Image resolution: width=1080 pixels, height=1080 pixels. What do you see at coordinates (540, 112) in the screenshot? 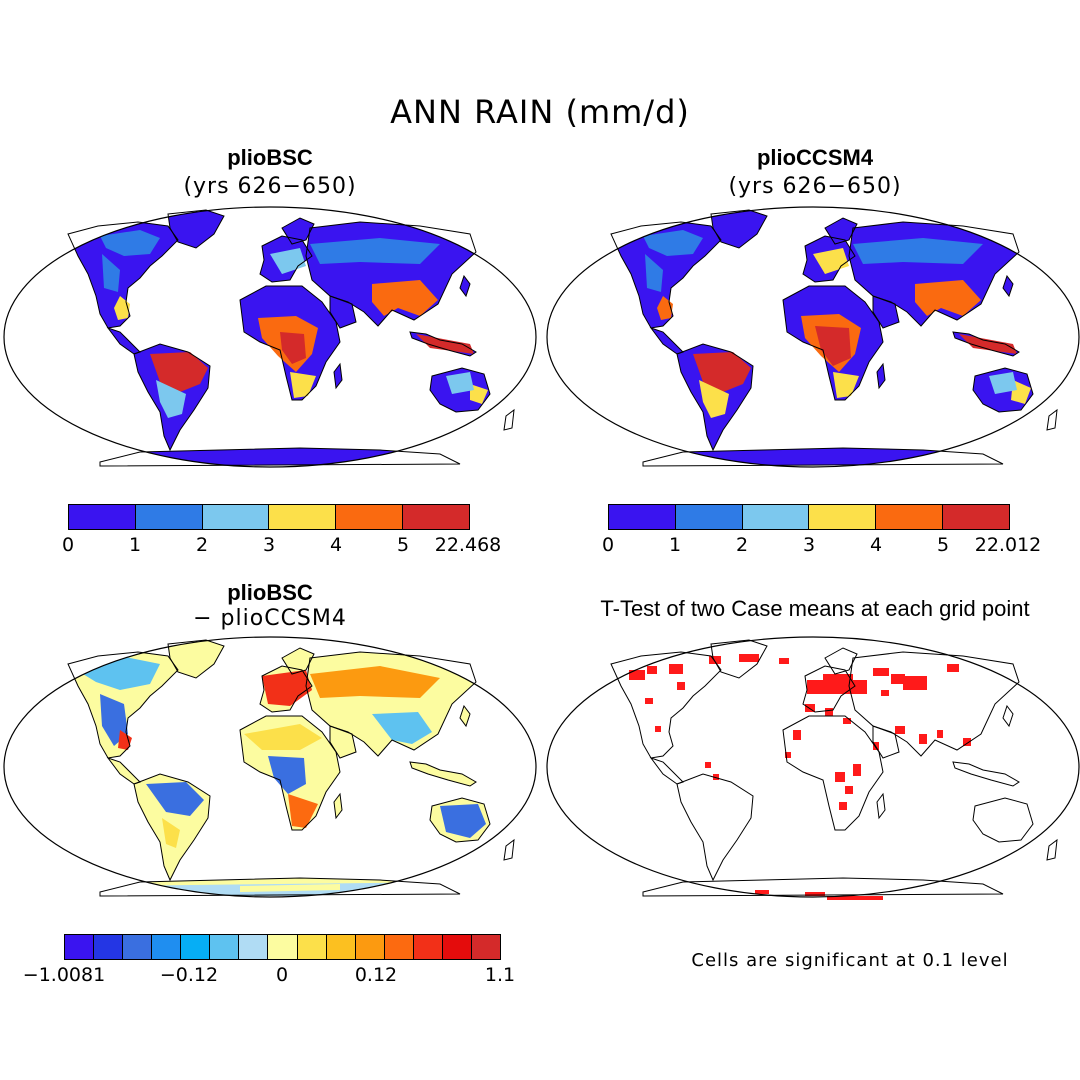
I see `figure-title: ANN RAIN (mm/d)` at bounding box center [540, 112].